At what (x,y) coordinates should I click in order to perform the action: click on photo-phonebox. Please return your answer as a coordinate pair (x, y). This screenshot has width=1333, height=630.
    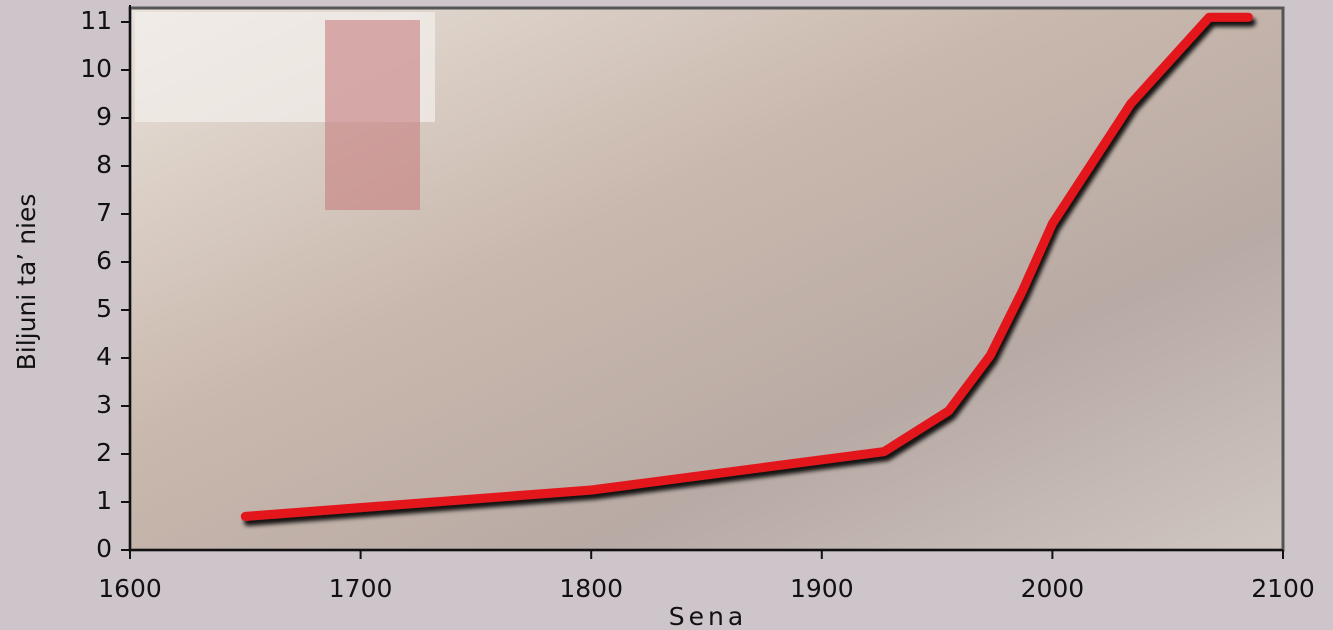
    Looking at the image, I should click on (372, 115).